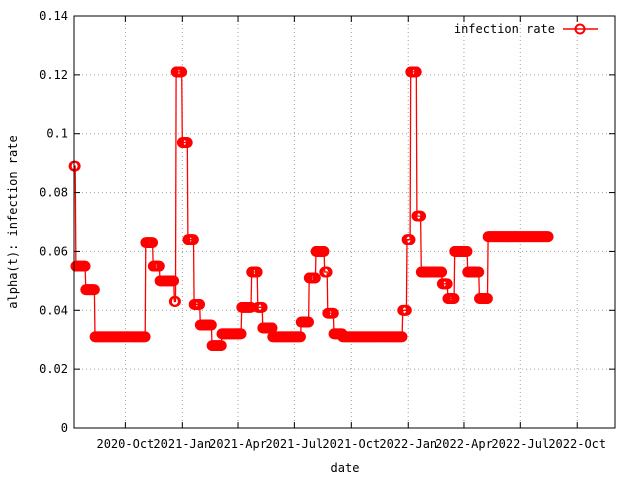 The image size is (640, 480). Describe the element at coordinates (182, 444) in the screenshot. I see `x-tick-label: 2021-Jan` at that location.